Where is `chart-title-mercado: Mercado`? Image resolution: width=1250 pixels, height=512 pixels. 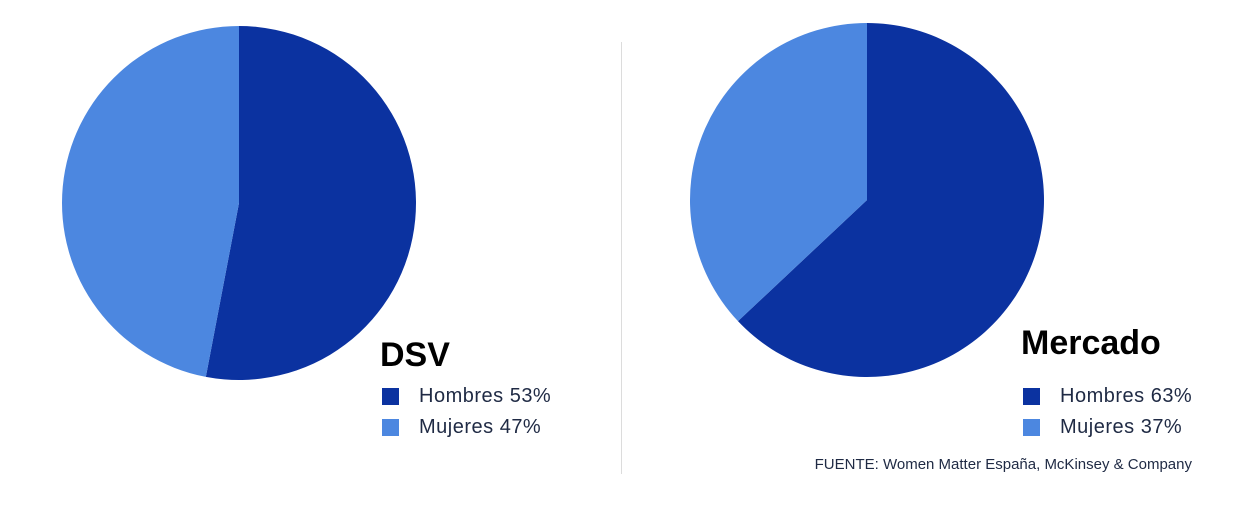
chart-title-mercado: Mercado is located at coordinates (1091, 343).